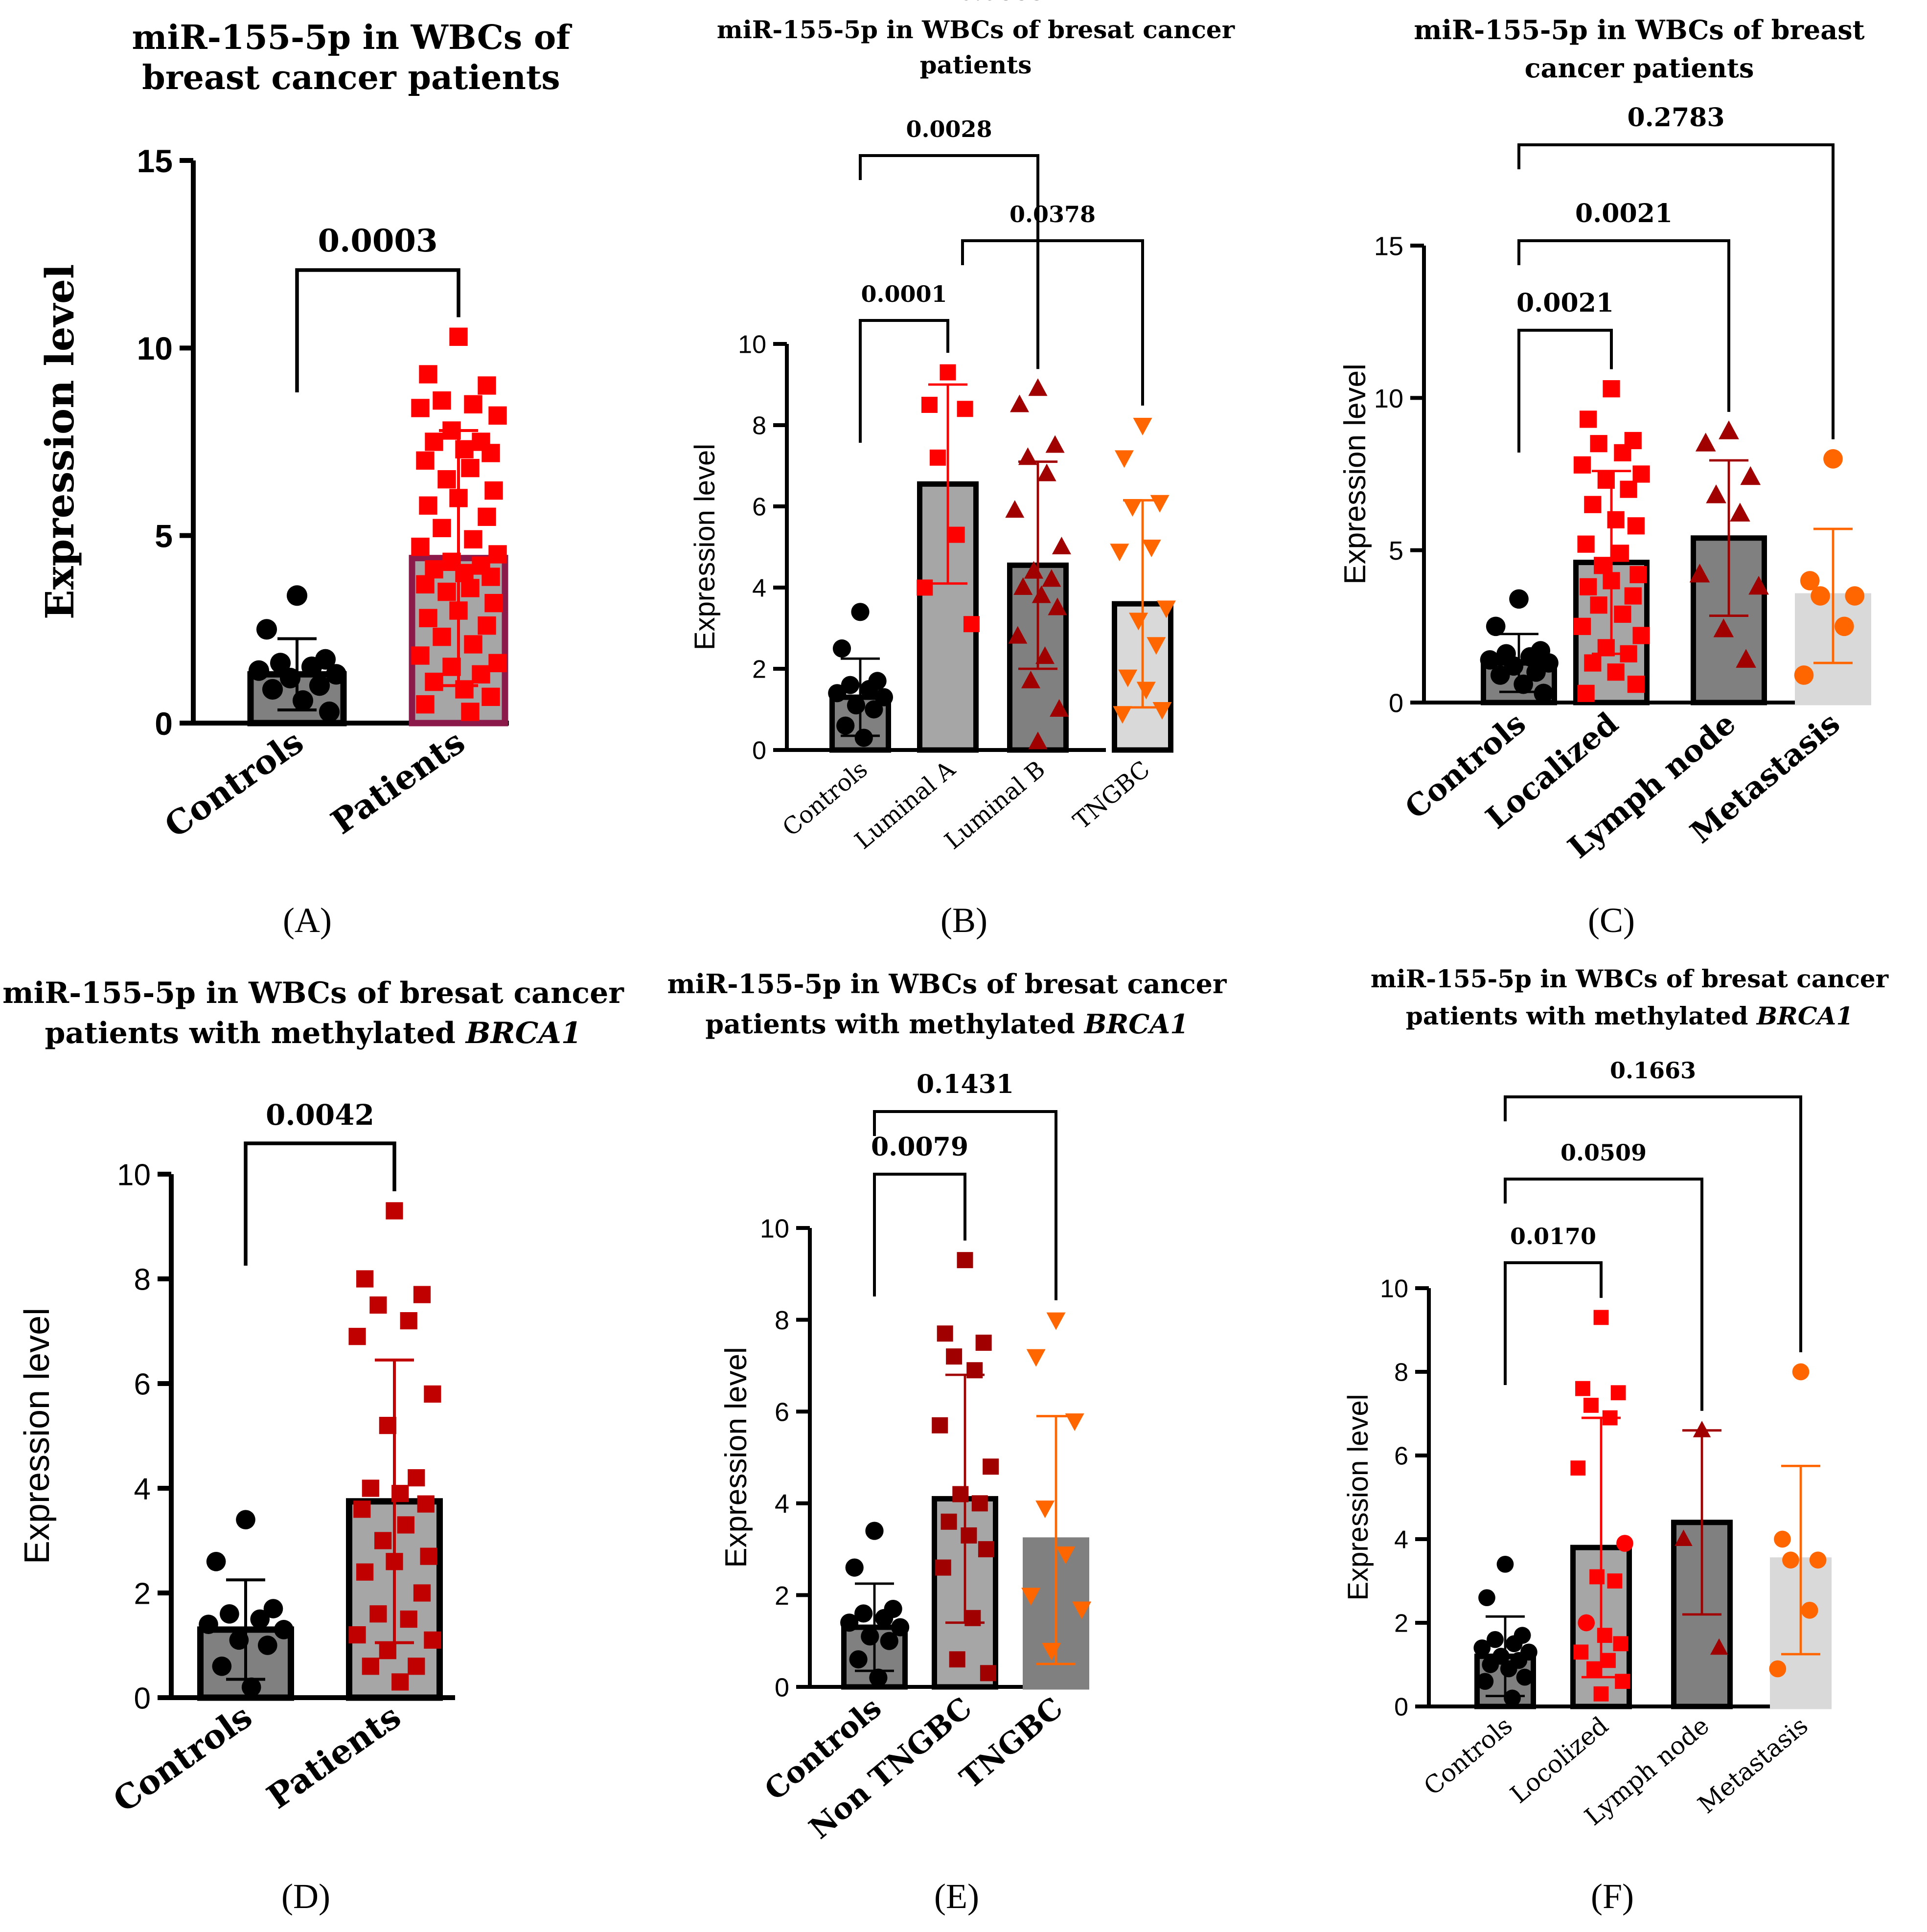 The width and height of the screenshot is (1927, 1932). Describe the element at coordinates (1396, 551) in the screenshot. I see `y-tick-label: 5` at that location.